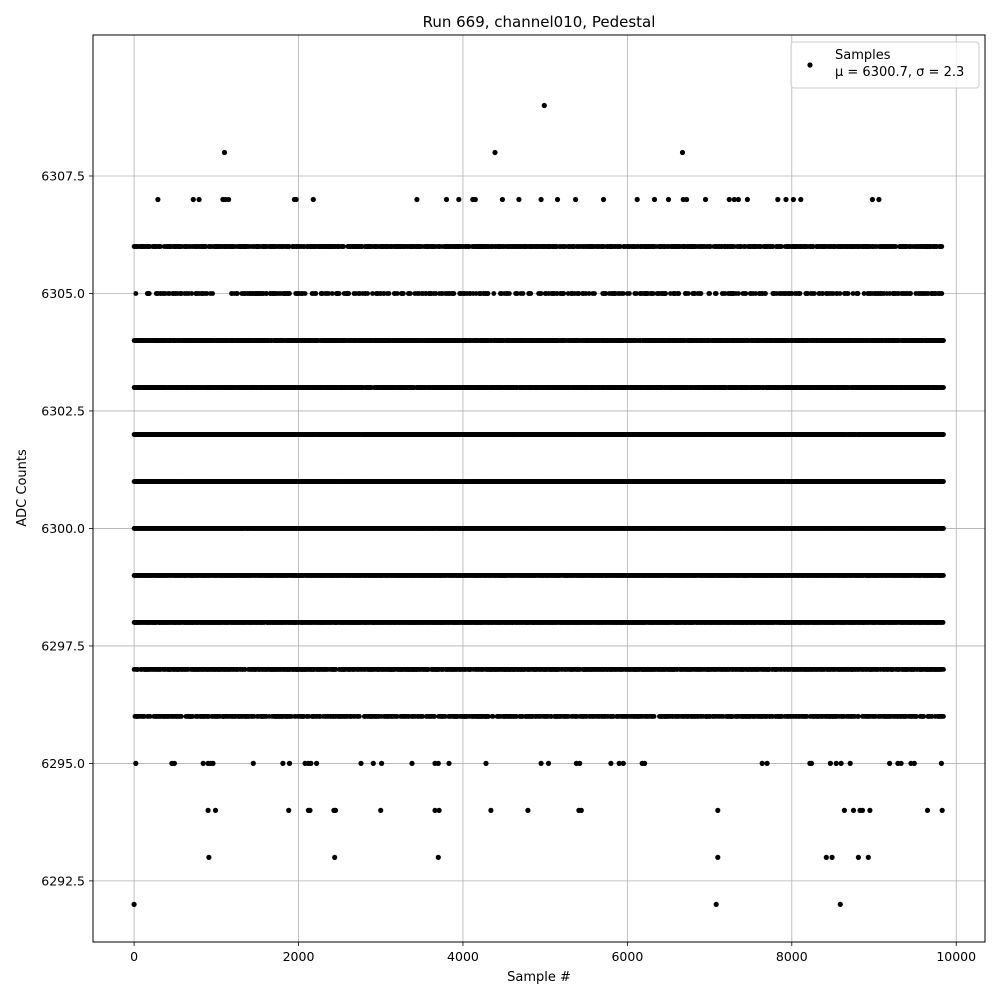 The height and width of the screenshot is (1000, 1000). What do you see at coordinates (539, 22) in the screenshot?
I see `chart-title: Run 669, channel010, Pedestal` at bounding box center [539, 22].